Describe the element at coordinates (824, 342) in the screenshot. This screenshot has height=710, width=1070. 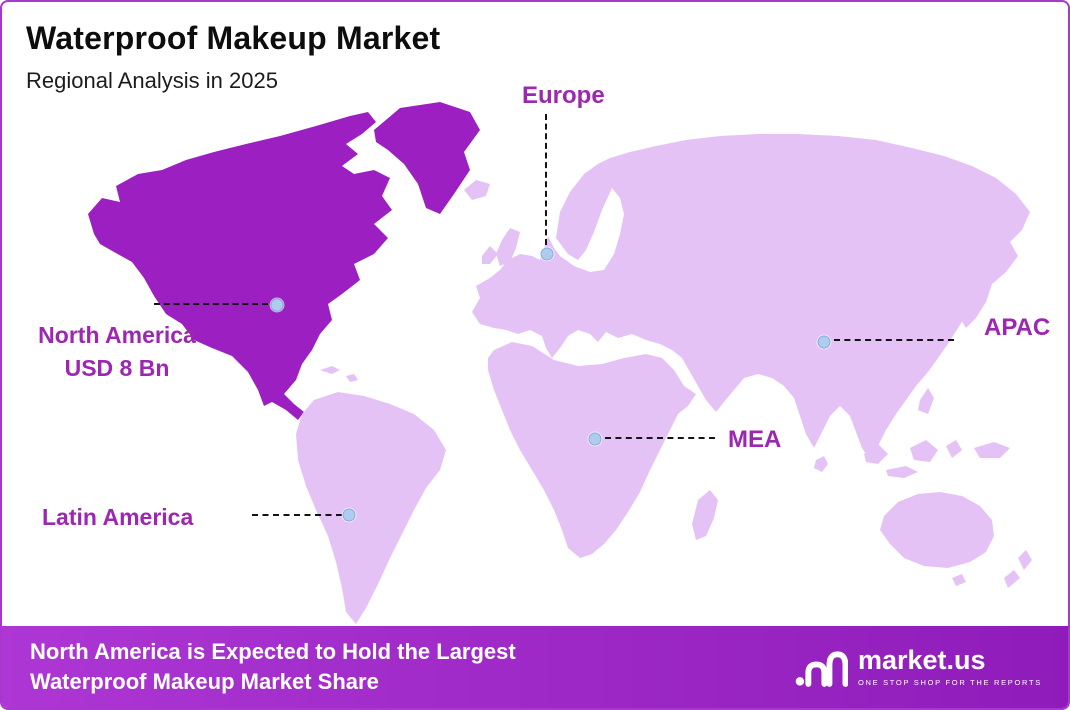
I see `marker-apac` at that location.